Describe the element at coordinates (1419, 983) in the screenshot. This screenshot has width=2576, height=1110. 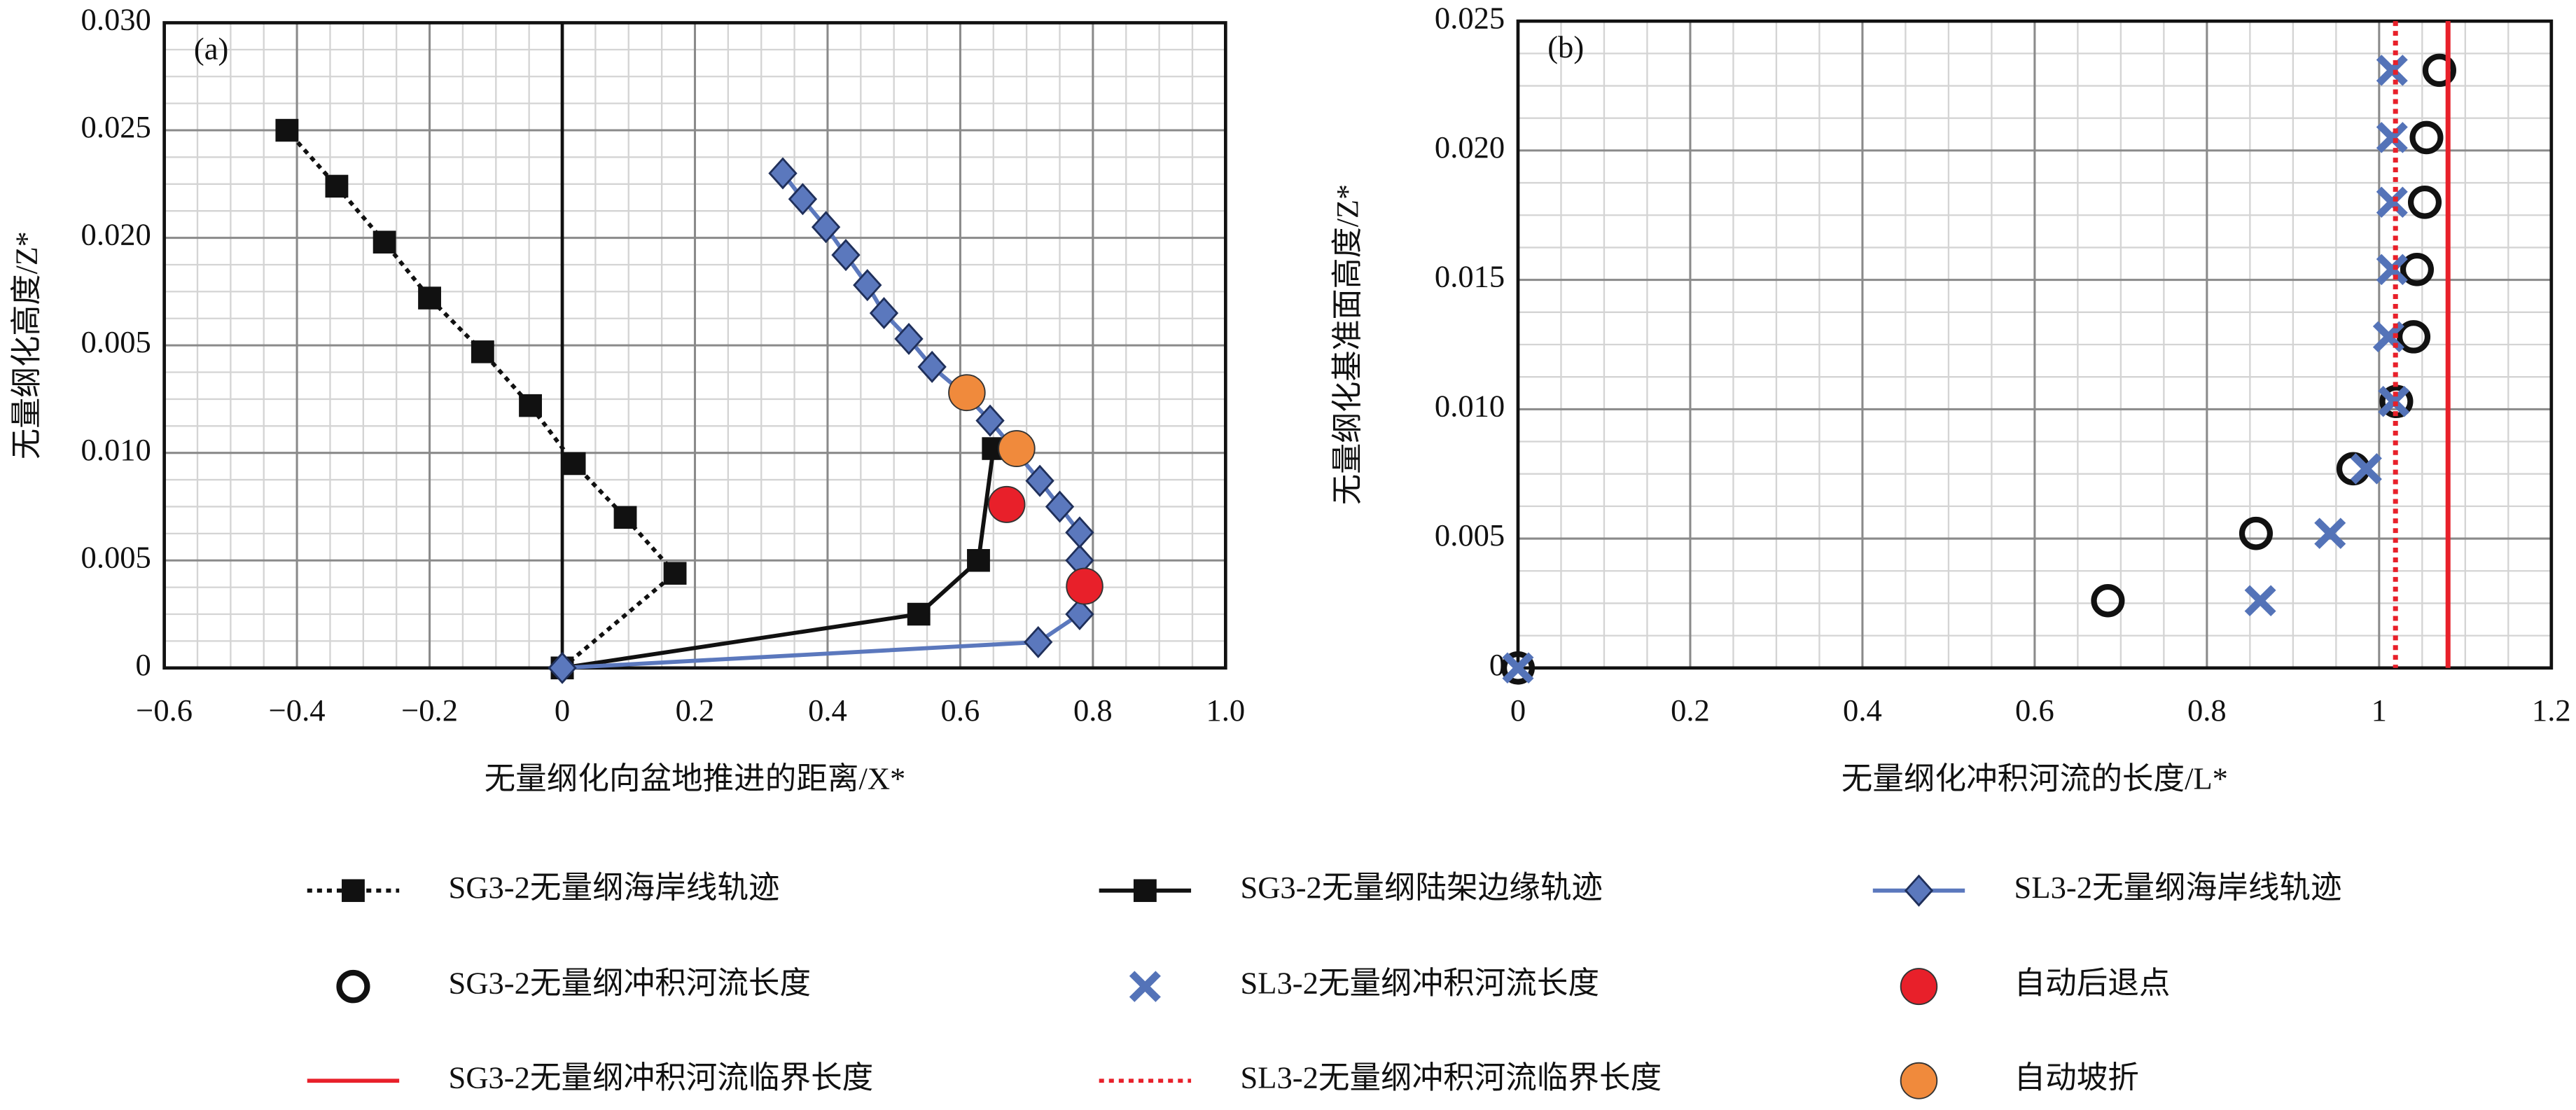
I see `legend-label: SL3-2无量纲冲积河流长度` at that location.